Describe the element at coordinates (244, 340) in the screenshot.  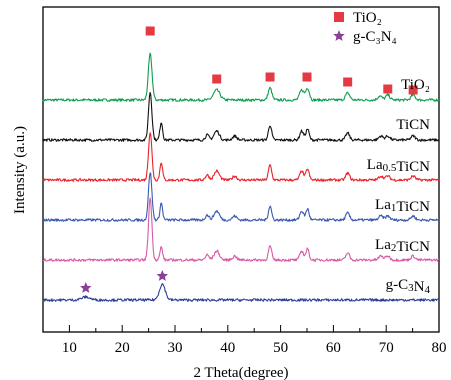
I see `x-axis-ticks: 10 20 30 40 50 60 70 80` at that location.